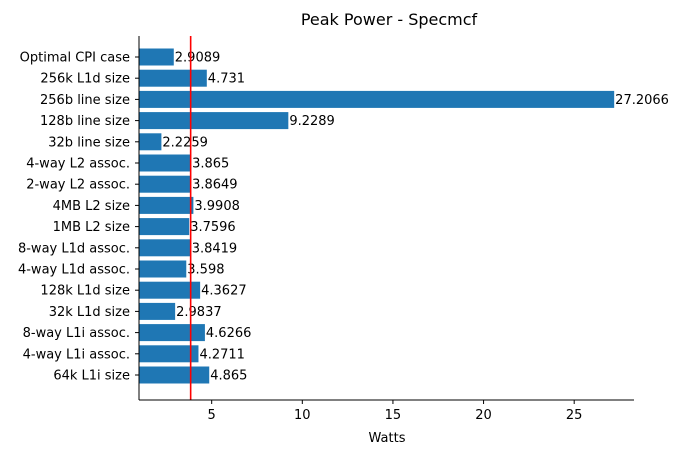 The image size is (679, 459). I want to click on bar-value-label: 4.2711, so click(222, 354).